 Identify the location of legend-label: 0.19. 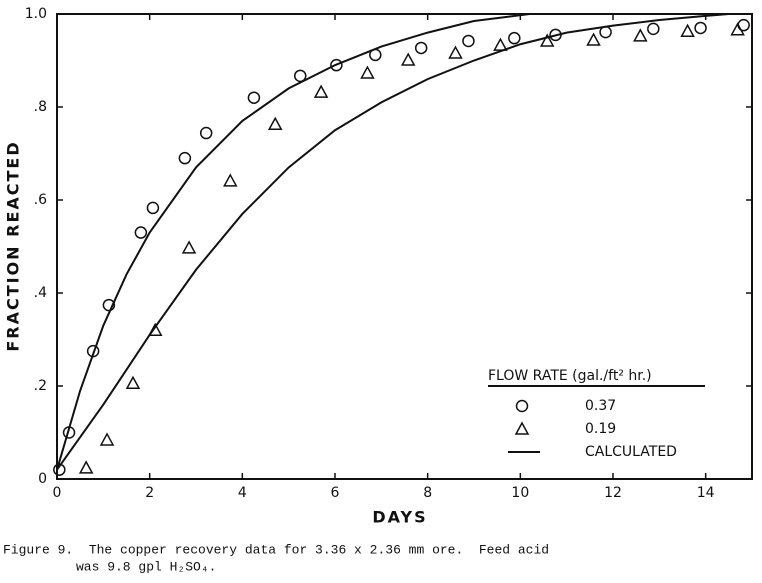
(600, 429).